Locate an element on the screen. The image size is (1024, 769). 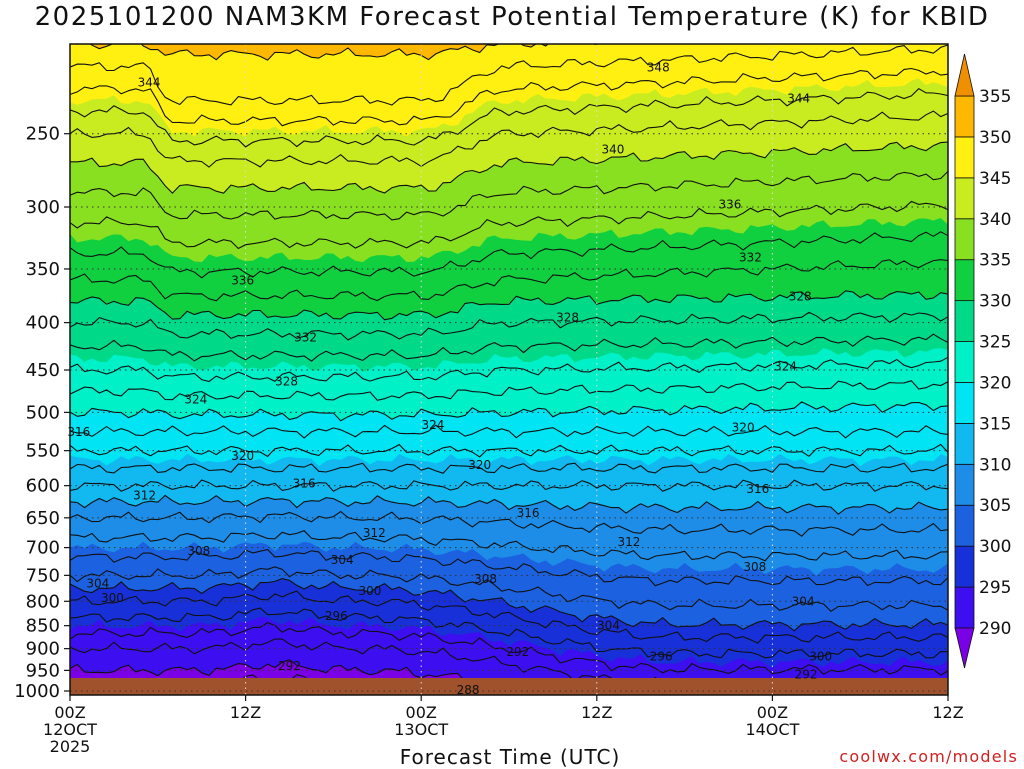
y-tick-label: 650 is located at coordinates (43, 518).